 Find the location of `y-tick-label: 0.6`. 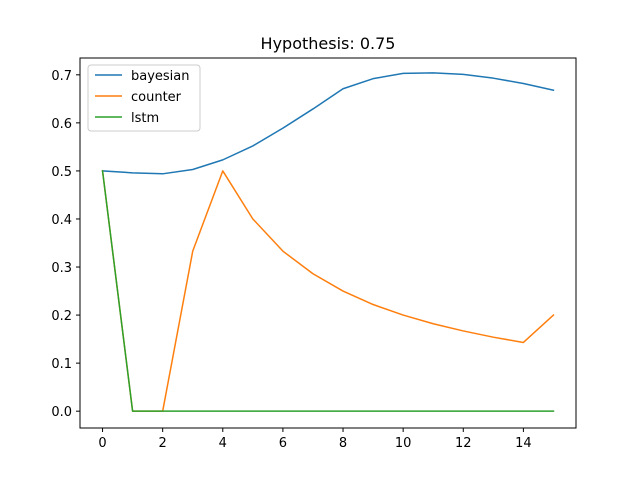

y-tick-label: 0.6 is located at coordinates (61, 124).